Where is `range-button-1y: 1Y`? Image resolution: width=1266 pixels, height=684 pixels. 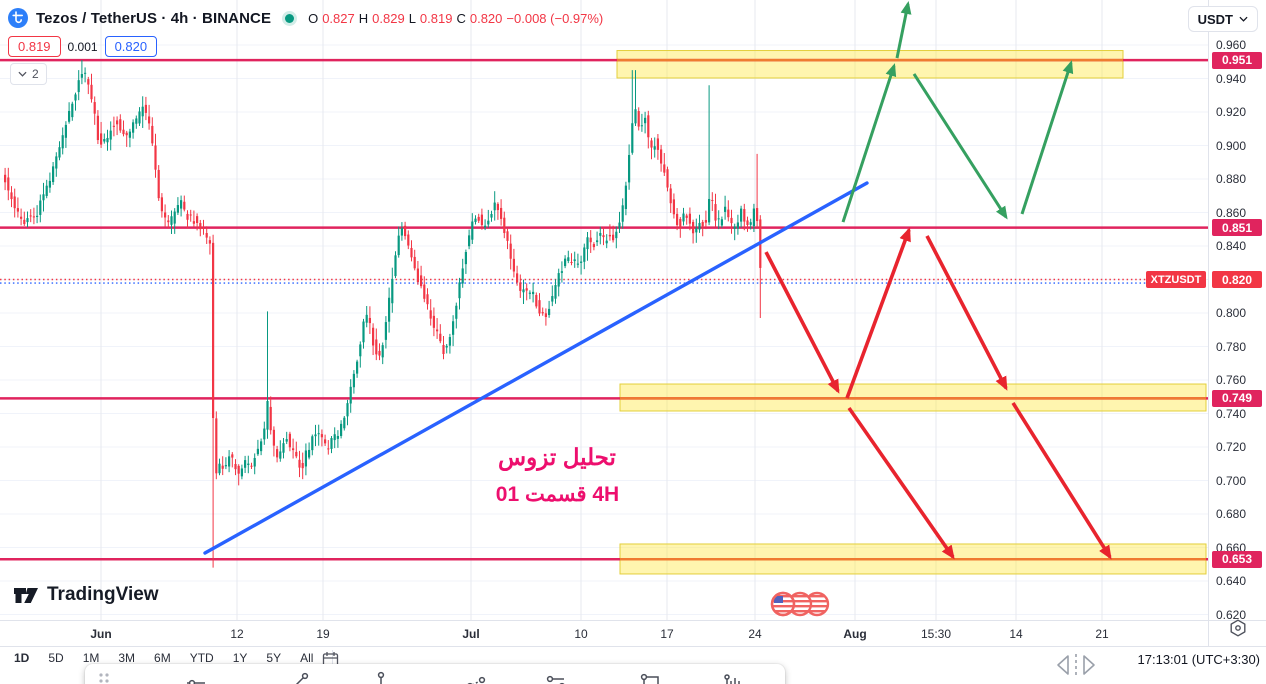 range-button-1y: 1Y is located at coordinates (240, 657).